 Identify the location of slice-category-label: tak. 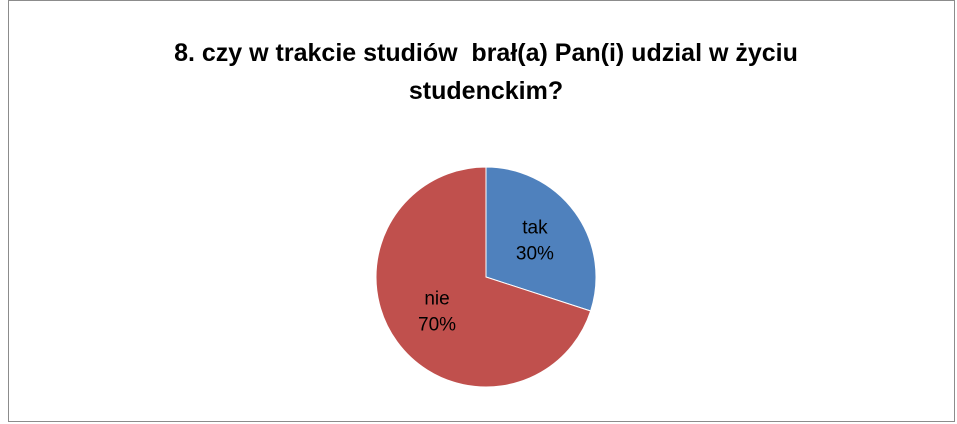
(535, 227).